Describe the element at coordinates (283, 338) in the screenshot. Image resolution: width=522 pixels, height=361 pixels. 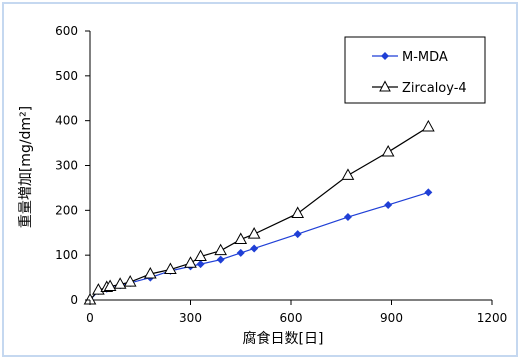
I see `x-axis-title: 腐食日数[日]` at that location.